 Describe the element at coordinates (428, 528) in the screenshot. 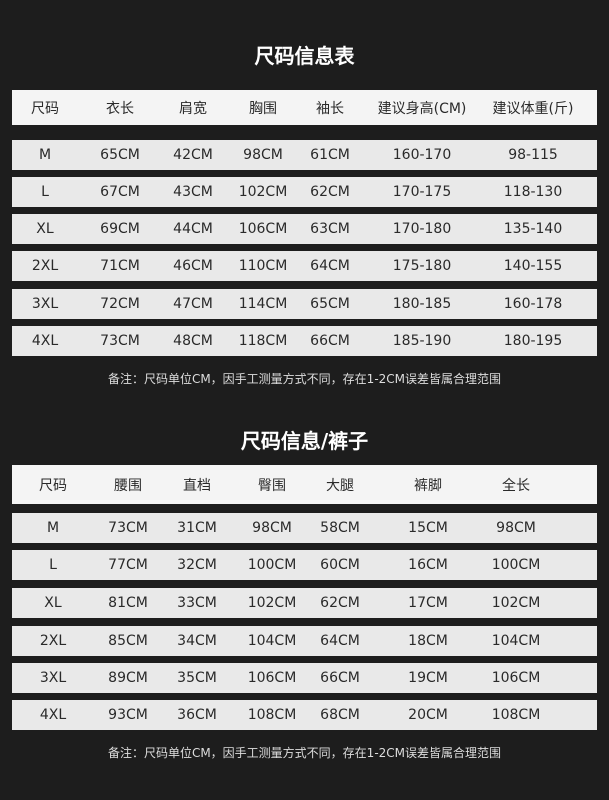

I see `table-cell: 15CM` at that location.